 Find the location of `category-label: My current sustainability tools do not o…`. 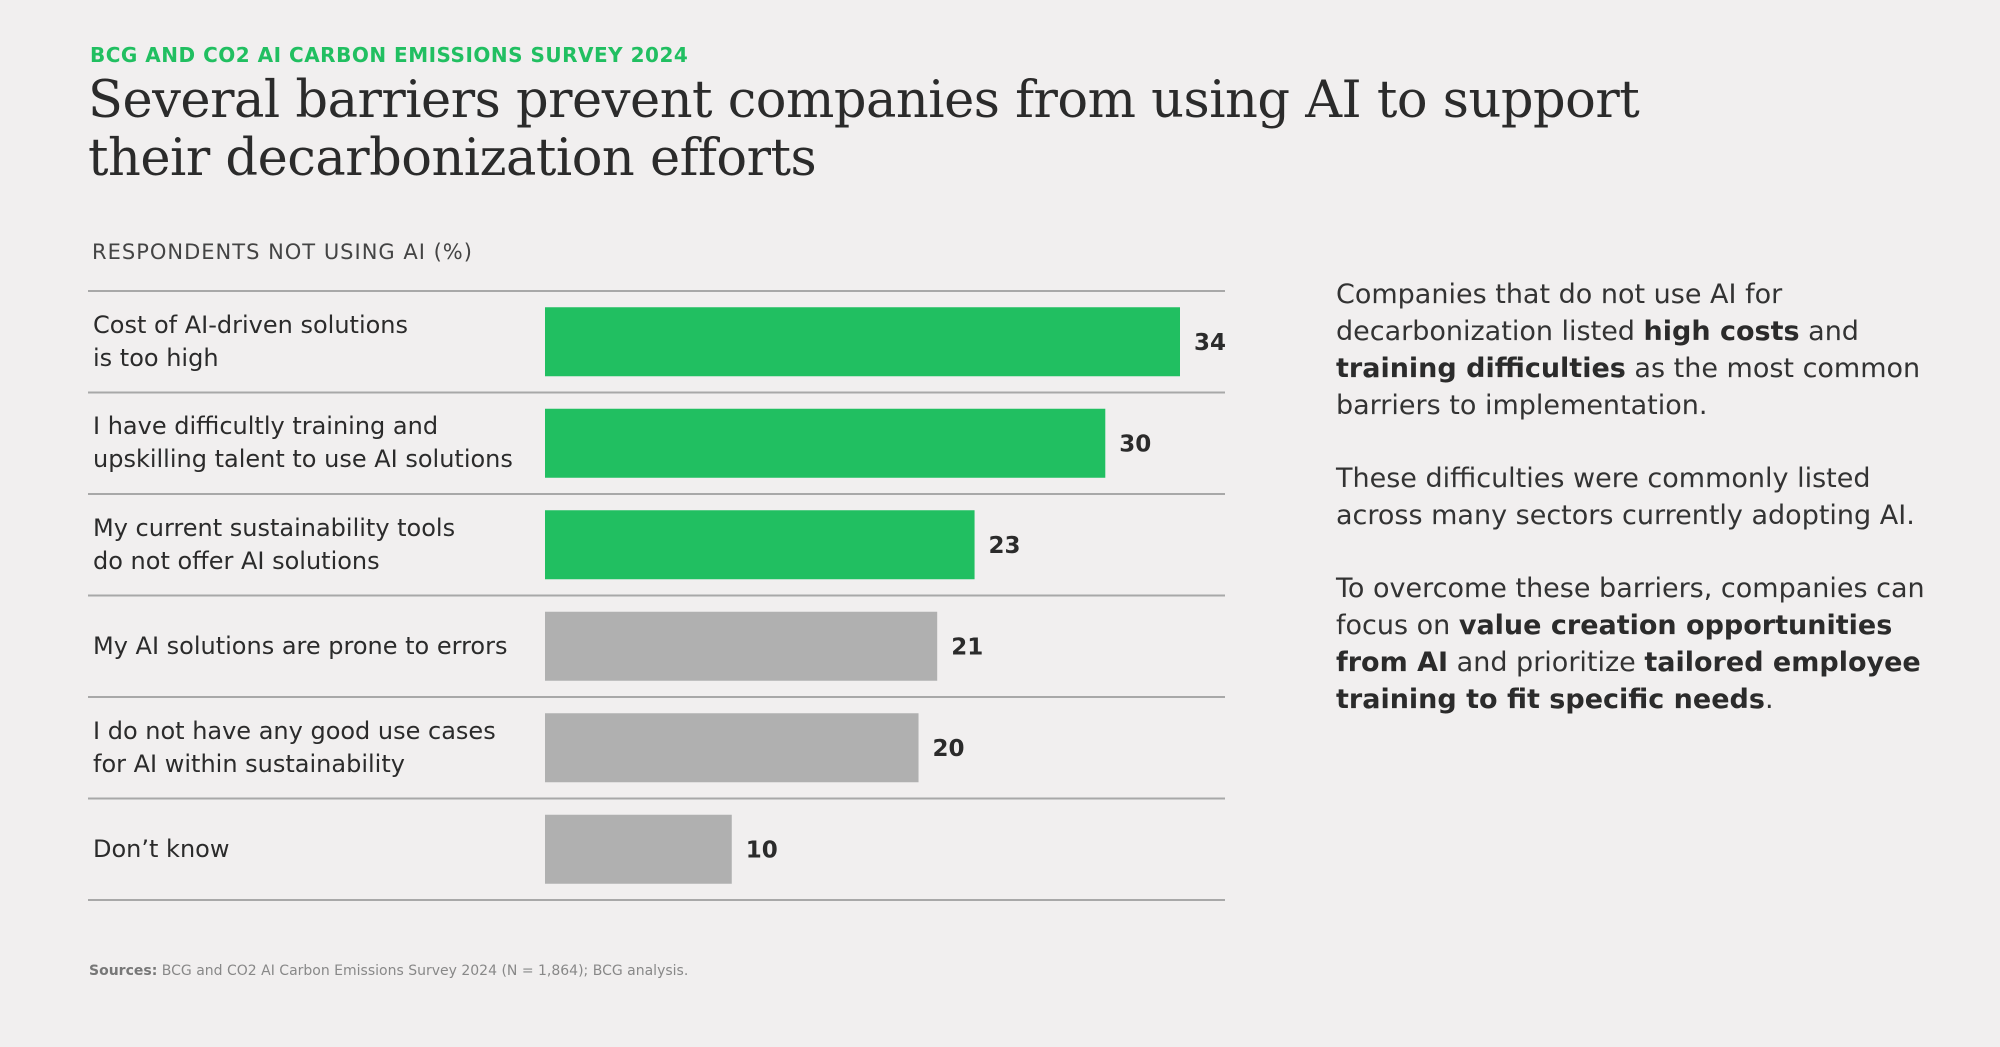

category-label: My current sustainability tools do not o… is located at coordinates (274, 544).